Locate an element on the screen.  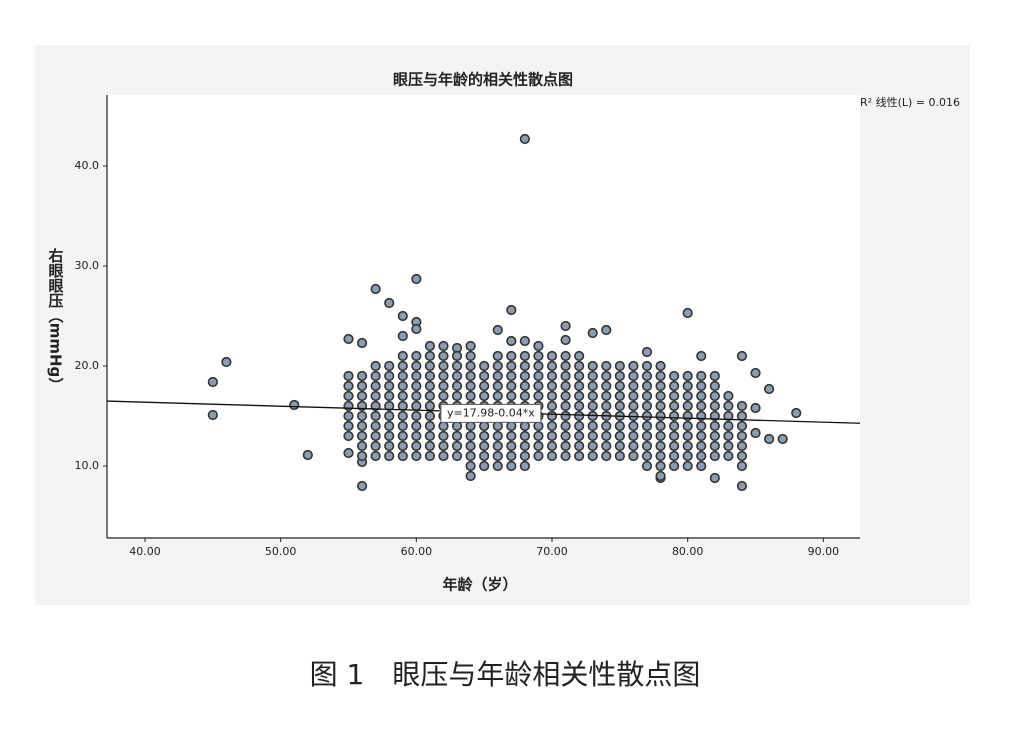
y-tick-label: 20.0 is located at coordinates (87, 365).